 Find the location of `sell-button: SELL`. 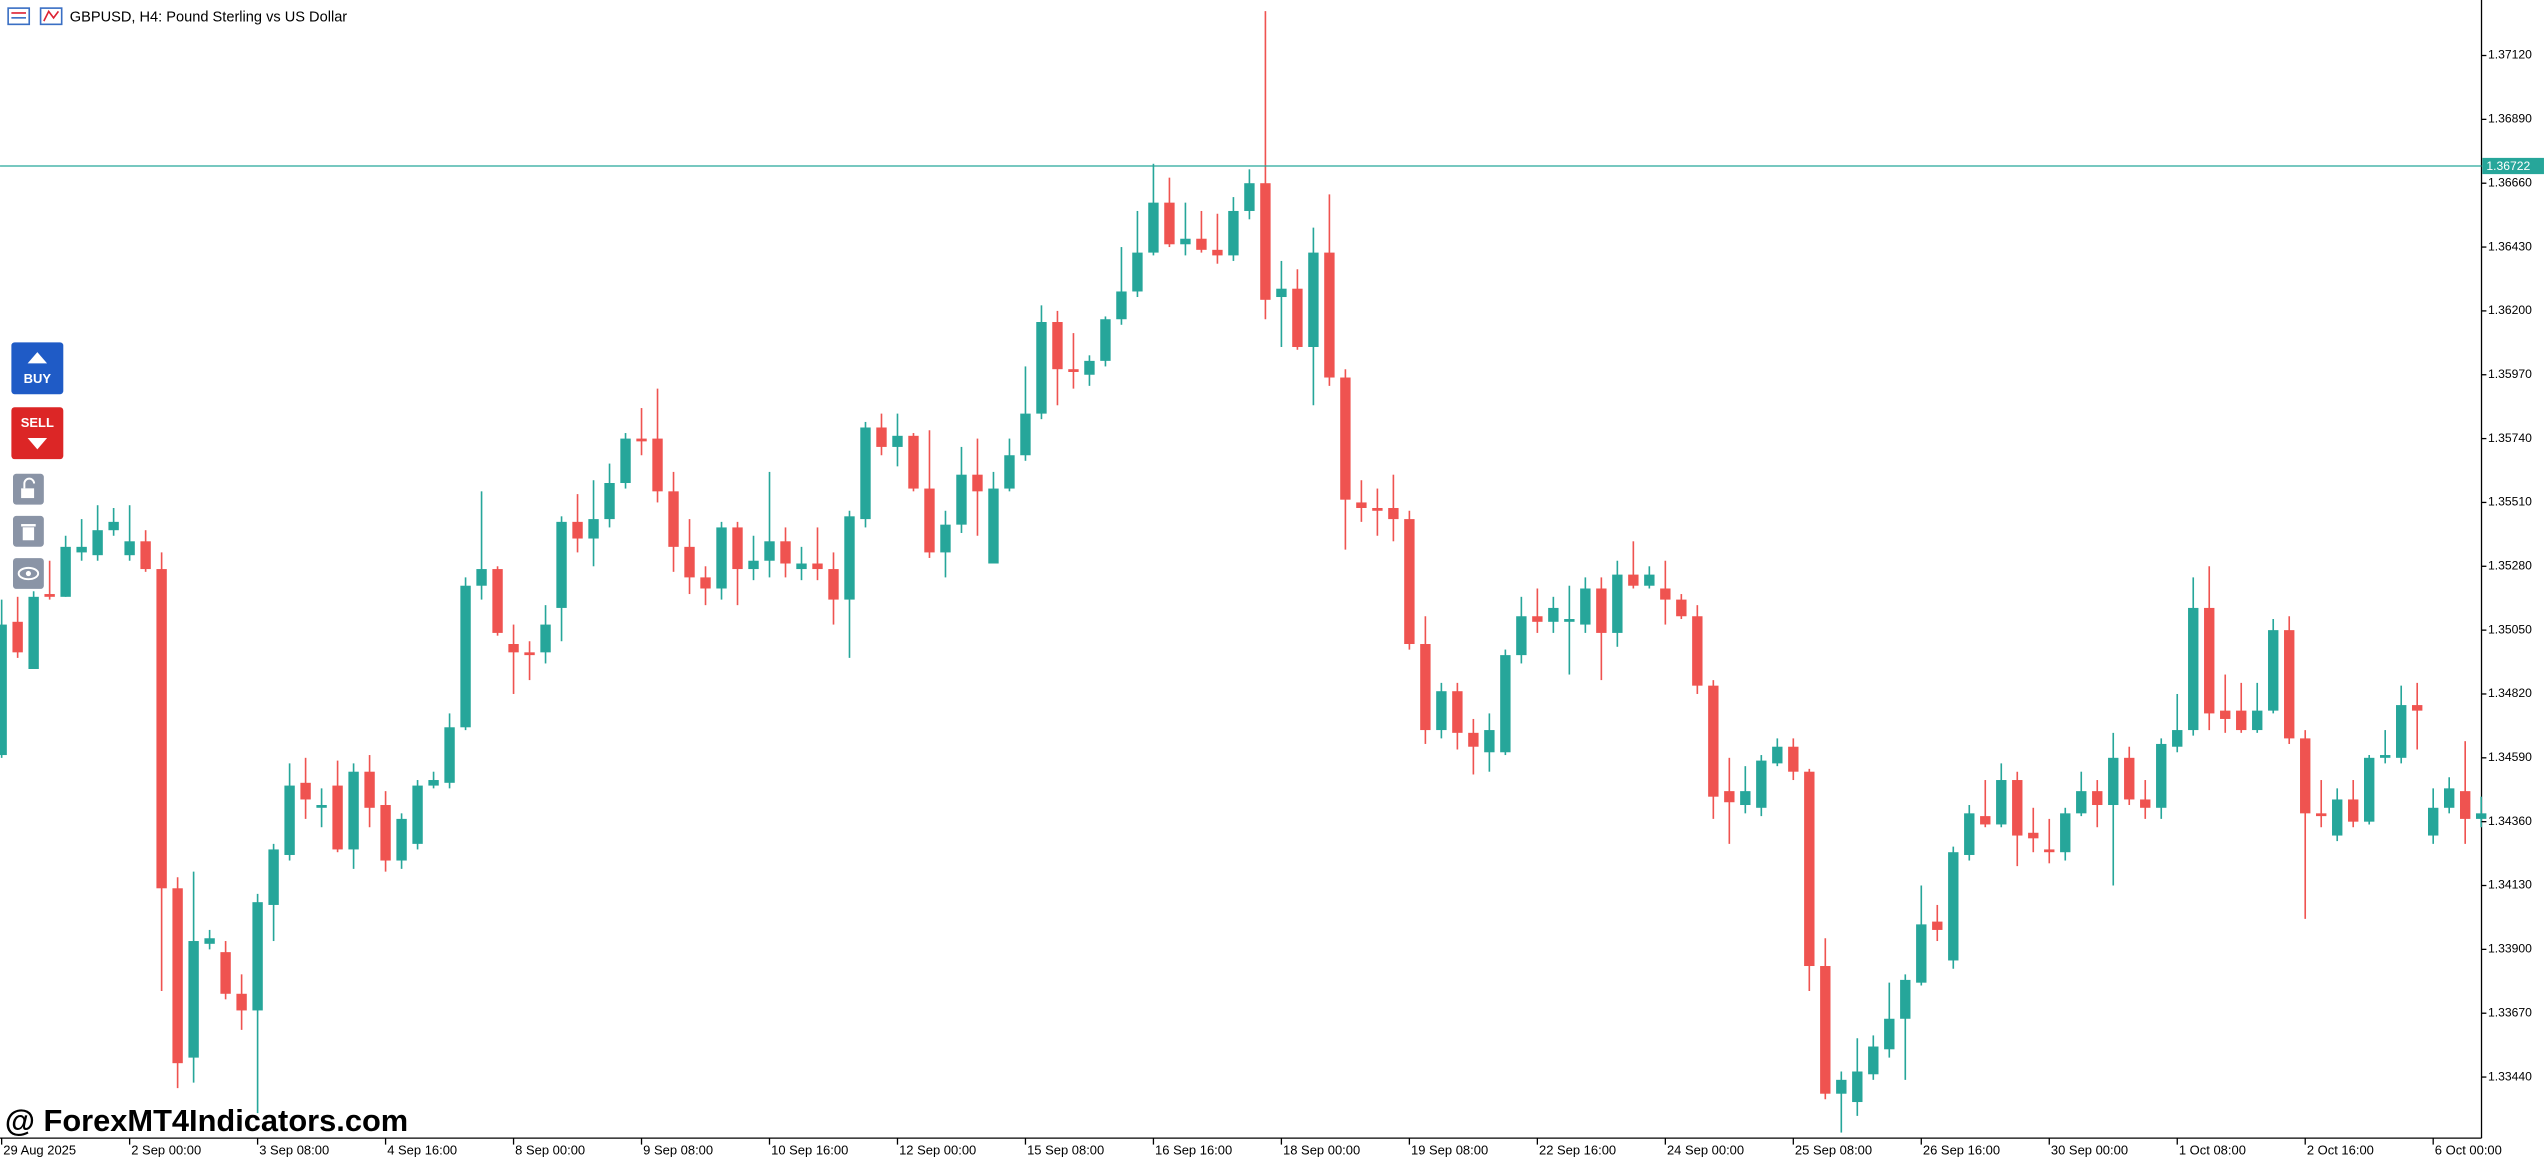

sell-button: SELL is located at coordinates (37, 433).